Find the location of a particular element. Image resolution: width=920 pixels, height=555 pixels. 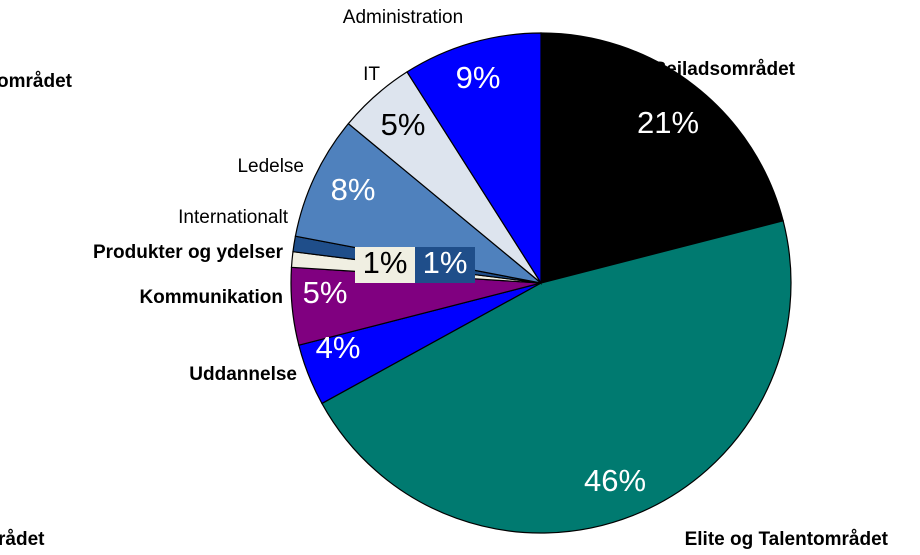

annotation: området is located at coordinates (36, 81).